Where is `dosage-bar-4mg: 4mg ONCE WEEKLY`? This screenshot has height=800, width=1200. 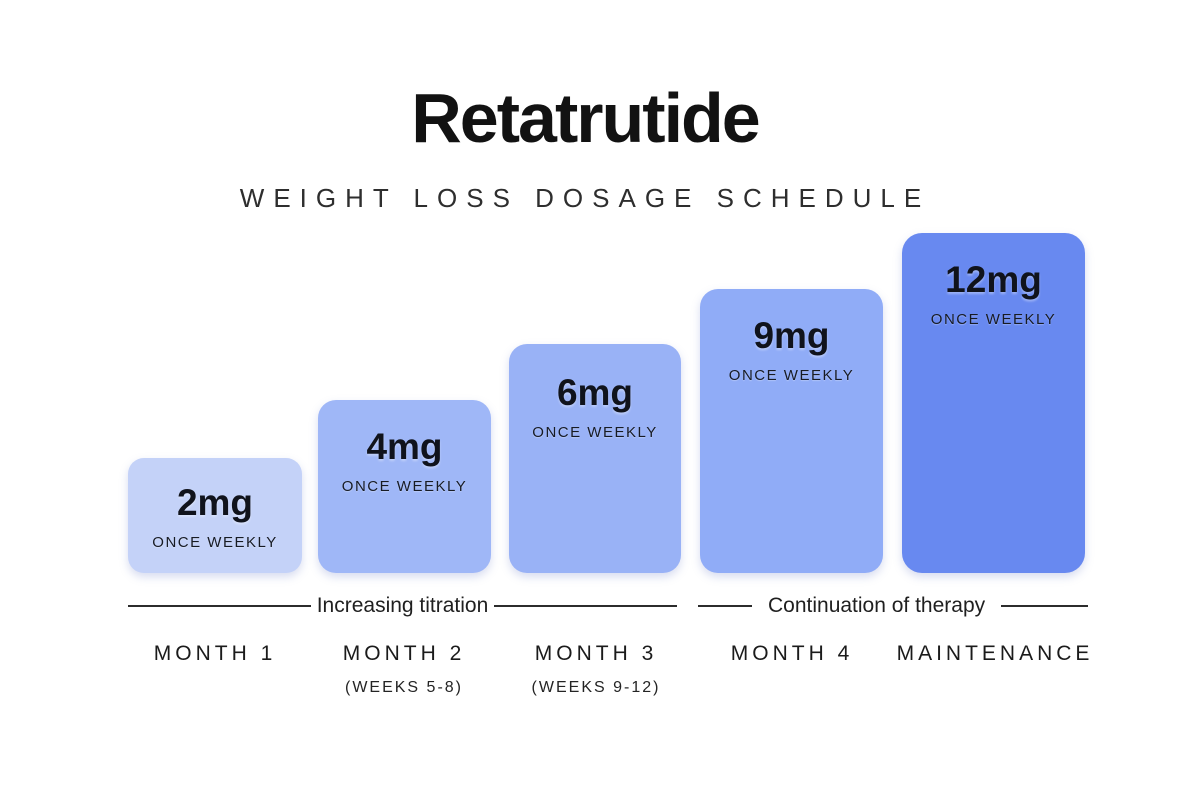 dosage-bar-4mg: 4mg ONCE WEEKLY is located at coordinates (404, 486).